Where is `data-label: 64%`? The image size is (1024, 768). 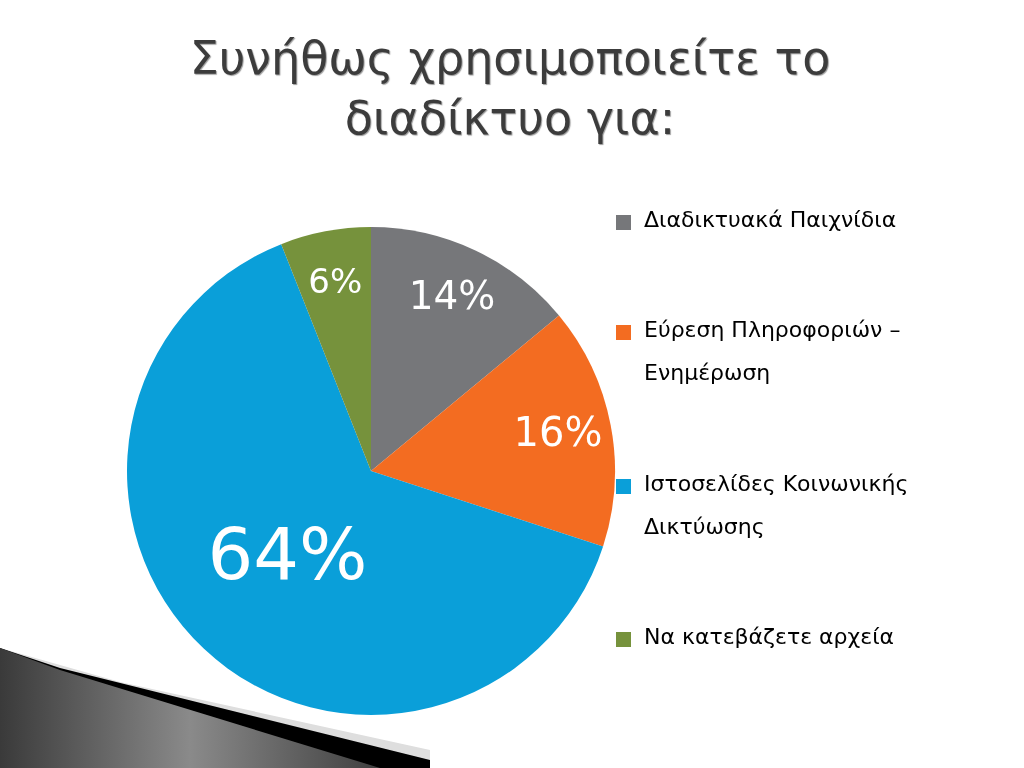
data-label: 64% is located at coordinates (287, 553).